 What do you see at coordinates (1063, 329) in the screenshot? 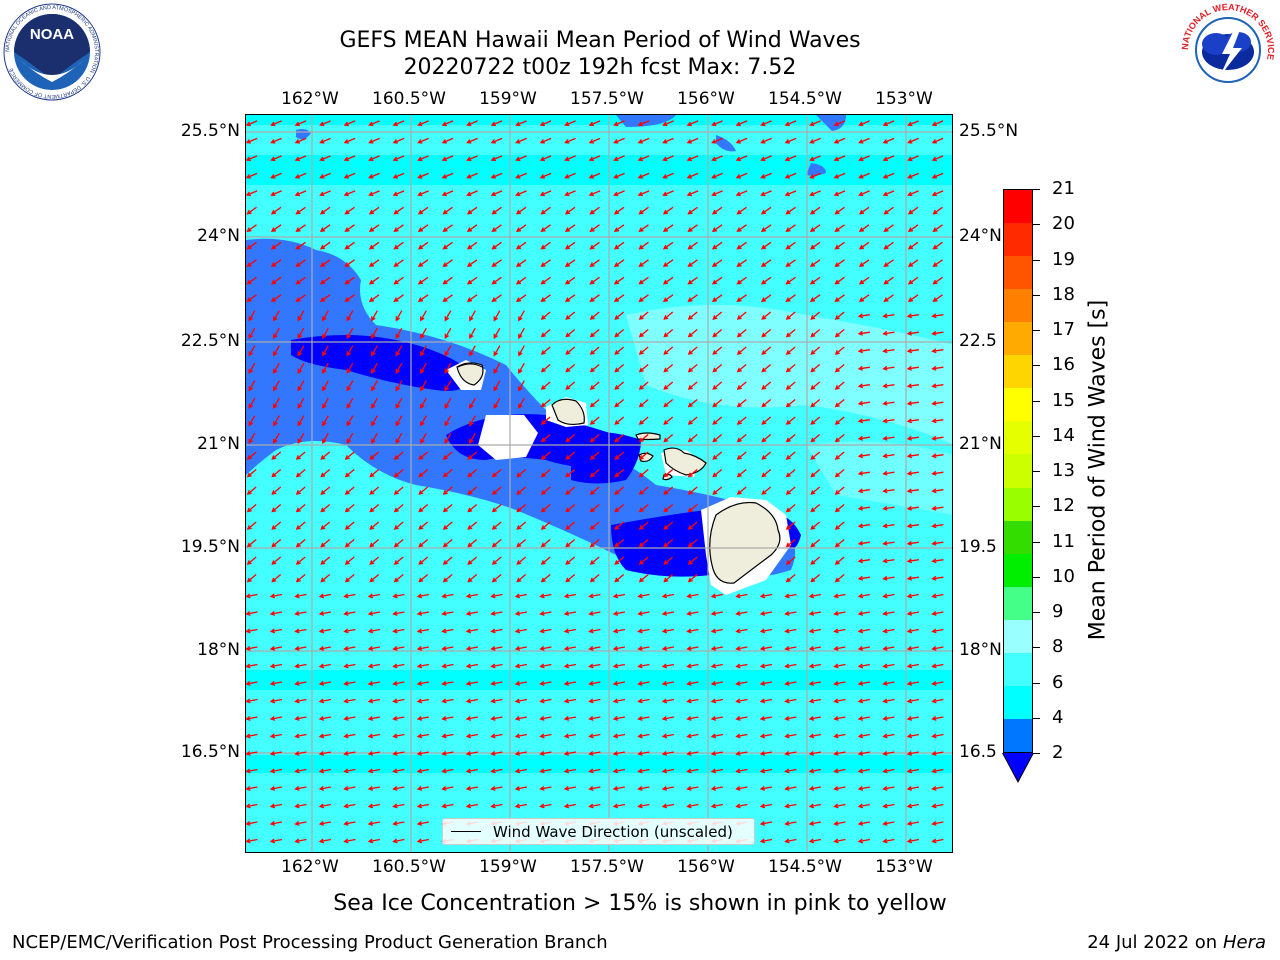
I see `colorbar-tick-label: 17` at bounding box center [1063, 329].